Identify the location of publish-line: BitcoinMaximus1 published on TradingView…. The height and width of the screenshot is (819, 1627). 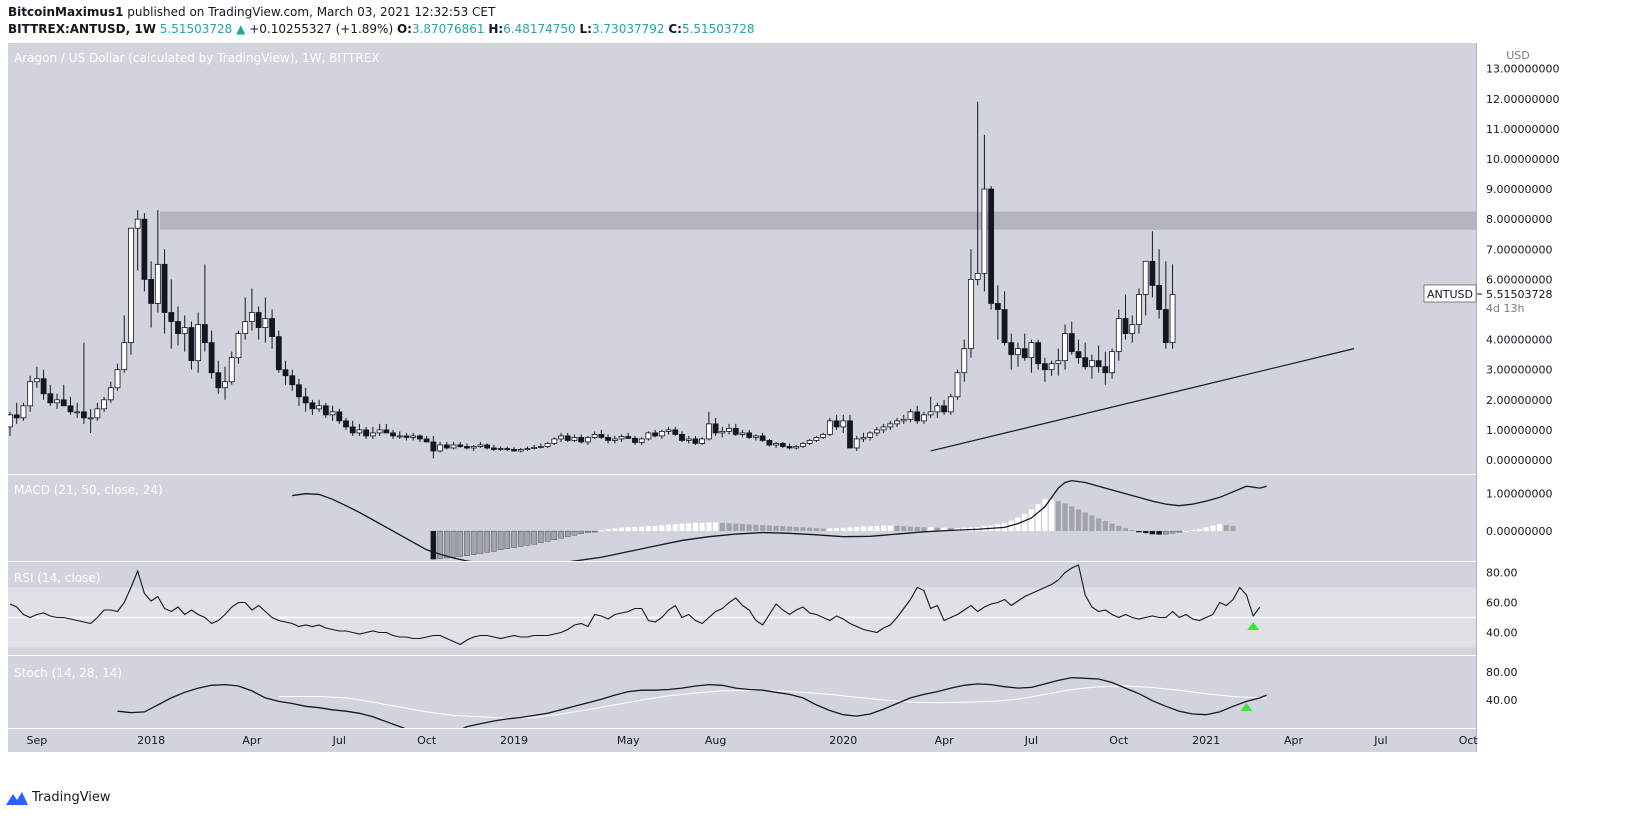
(251, 12).